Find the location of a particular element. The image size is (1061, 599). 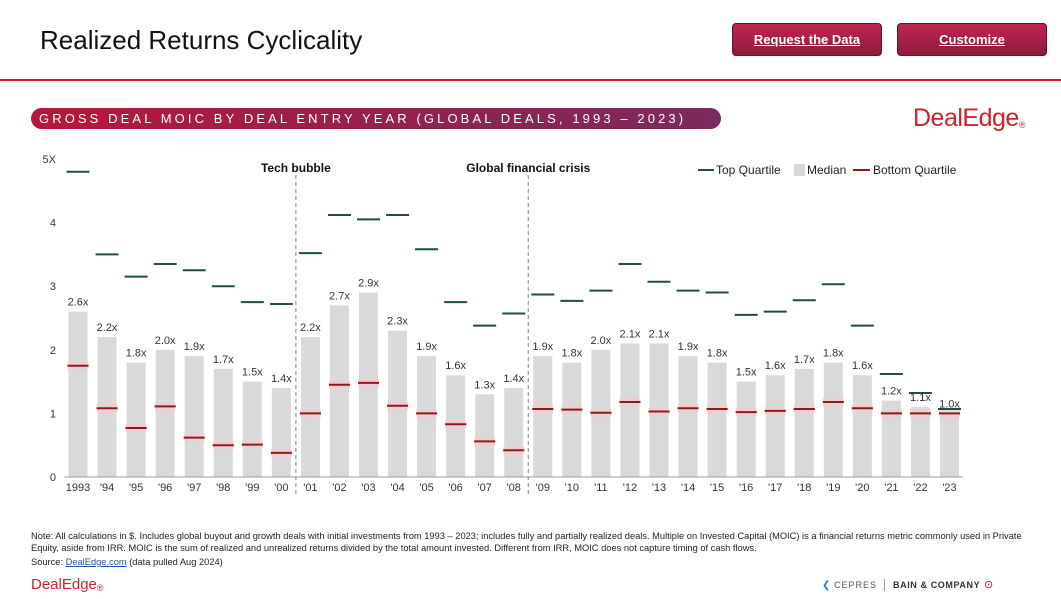

dealedge-logo: DealEdge® is located at coordinates (969, 118).